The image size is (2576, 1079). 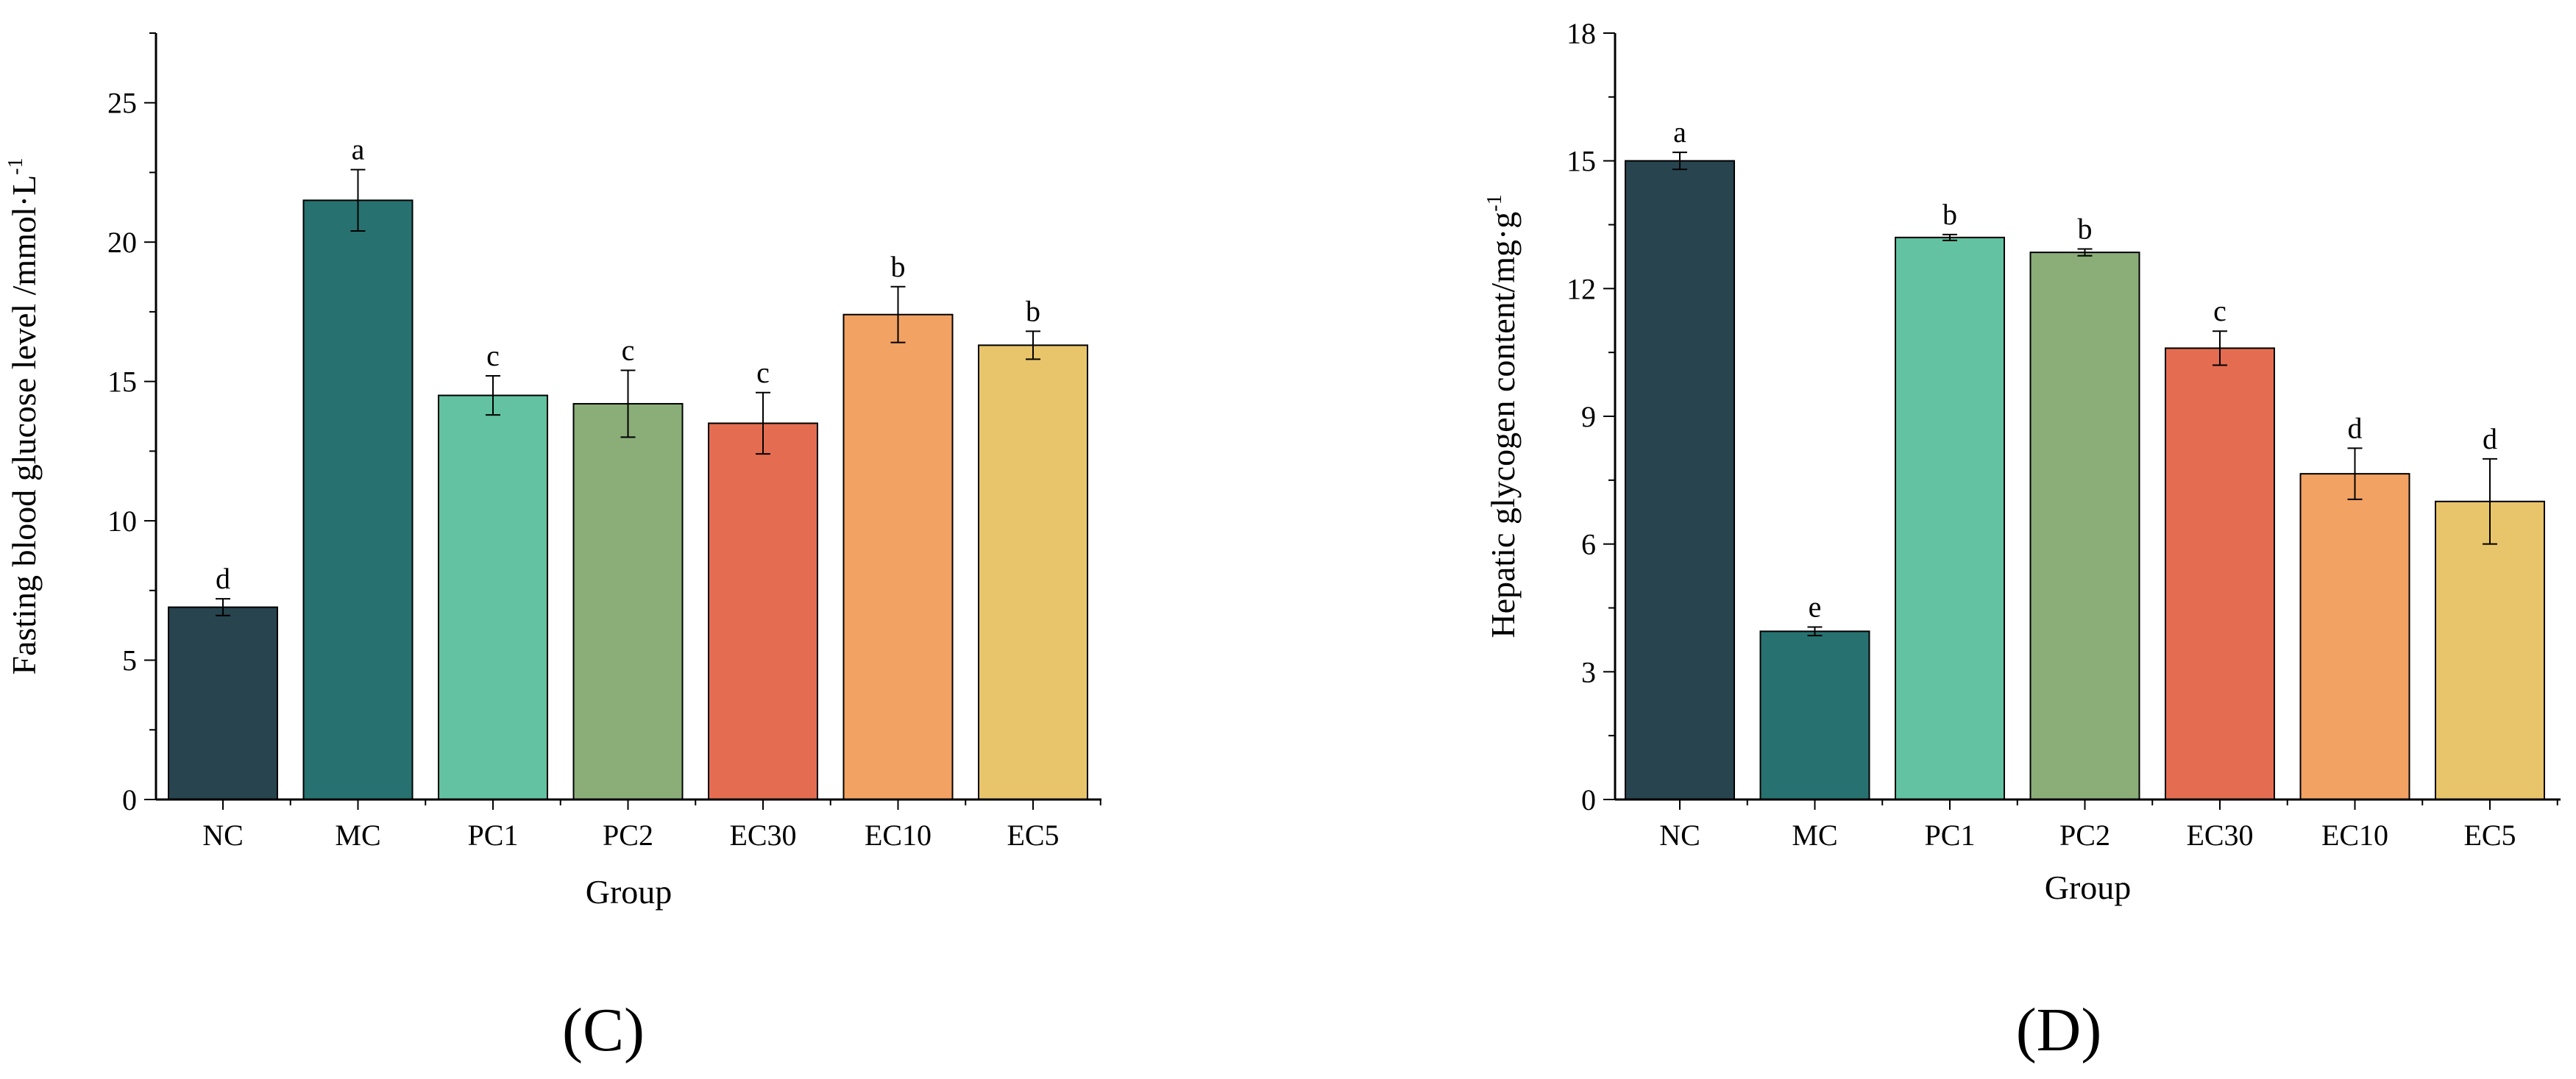 I want to click on y-tick-label: 25, so click(x=122, y=103).